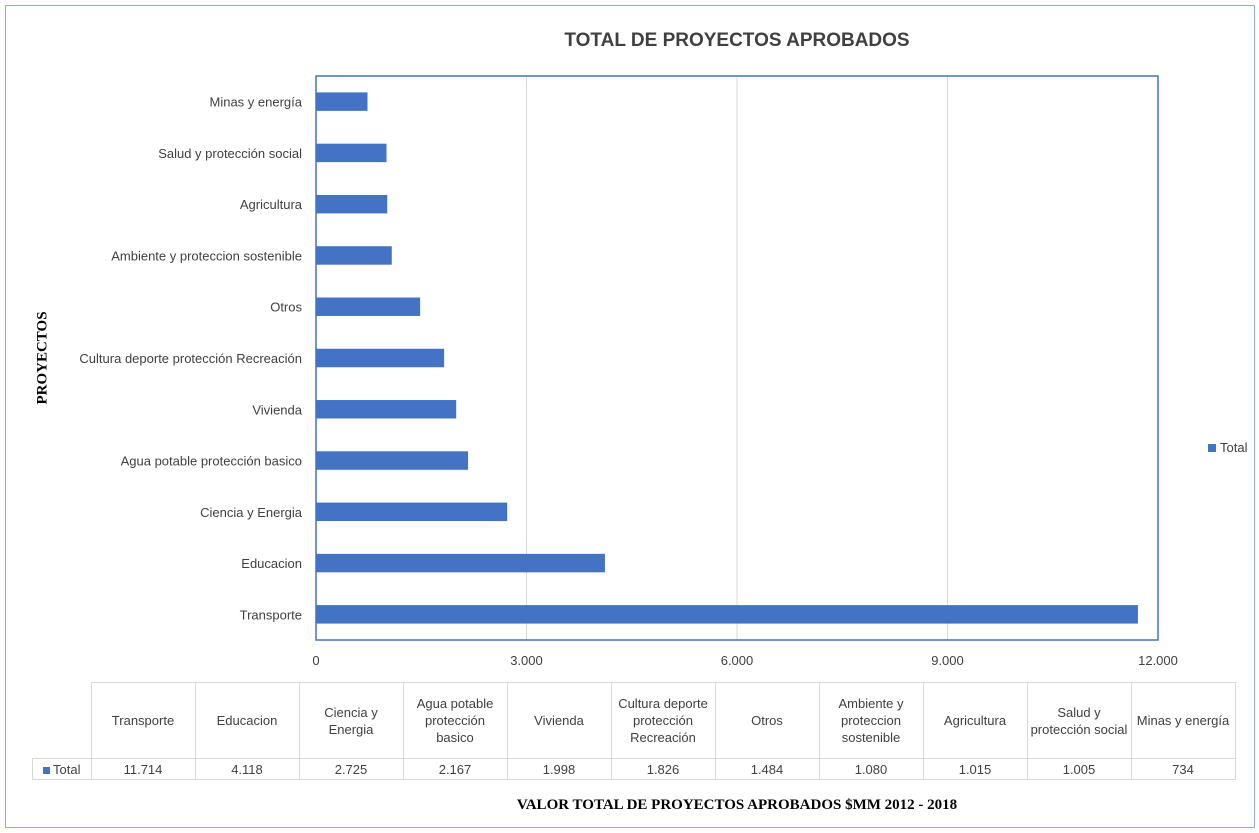 This screenshot has width=1259, height=833. I want to click on table-row-label: Total, so click(62, 769).